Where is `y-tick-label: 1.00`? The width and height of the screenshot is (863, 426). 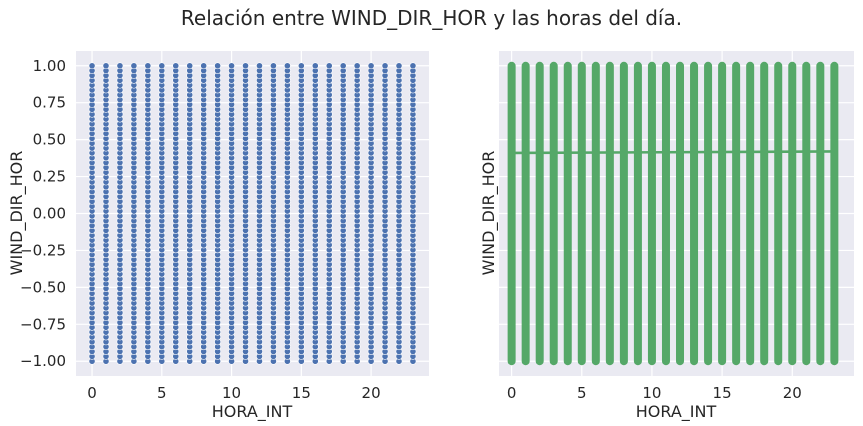 y-tick-label: 1.00 is located at coordinates (49, 66).